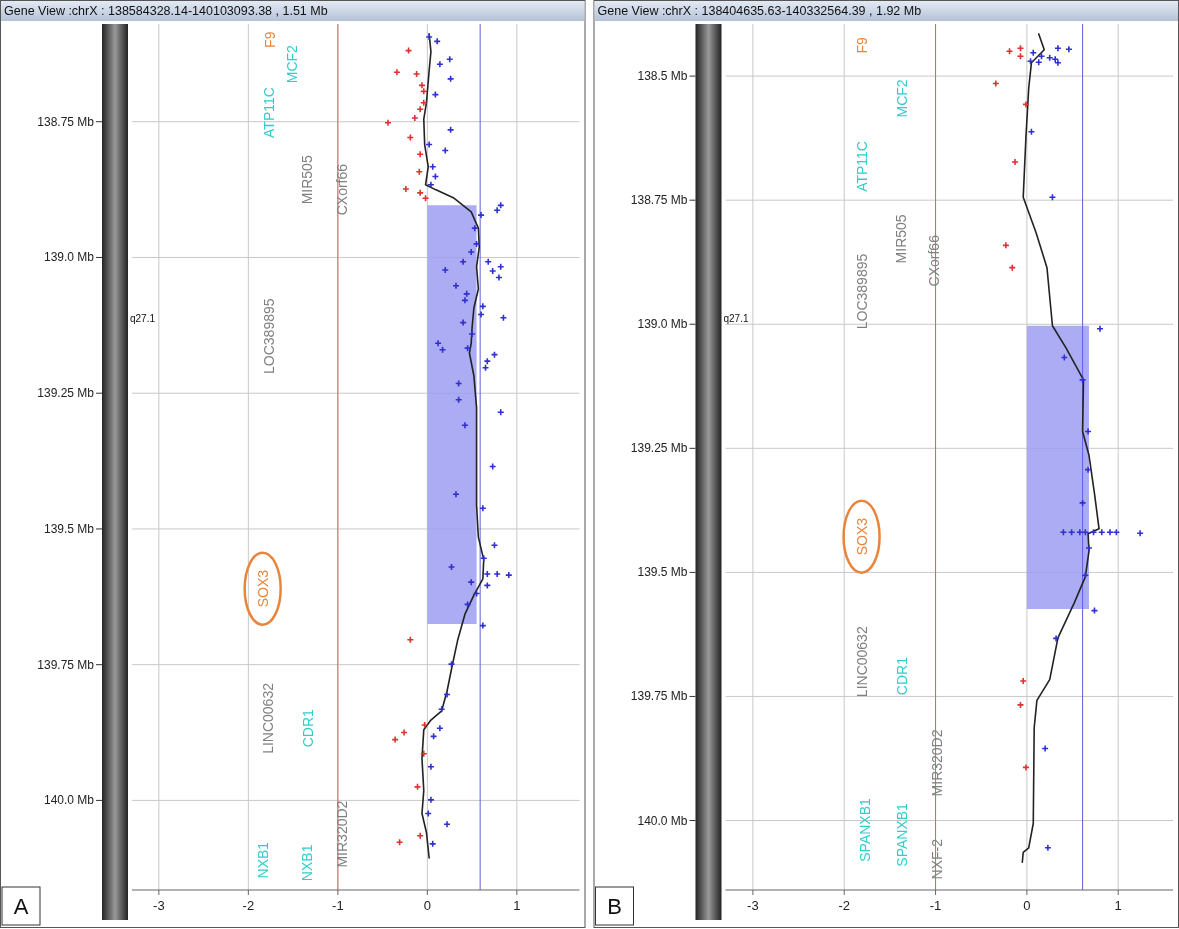 Image resolution: width=1179 pixels, height=929 pixels. Describe the element at coordinates (759, 11) in the screenshot. I see `chart-title: Gene View :chrX : 138404635.63-140332564.39 , 1.92 Mb` at that location.